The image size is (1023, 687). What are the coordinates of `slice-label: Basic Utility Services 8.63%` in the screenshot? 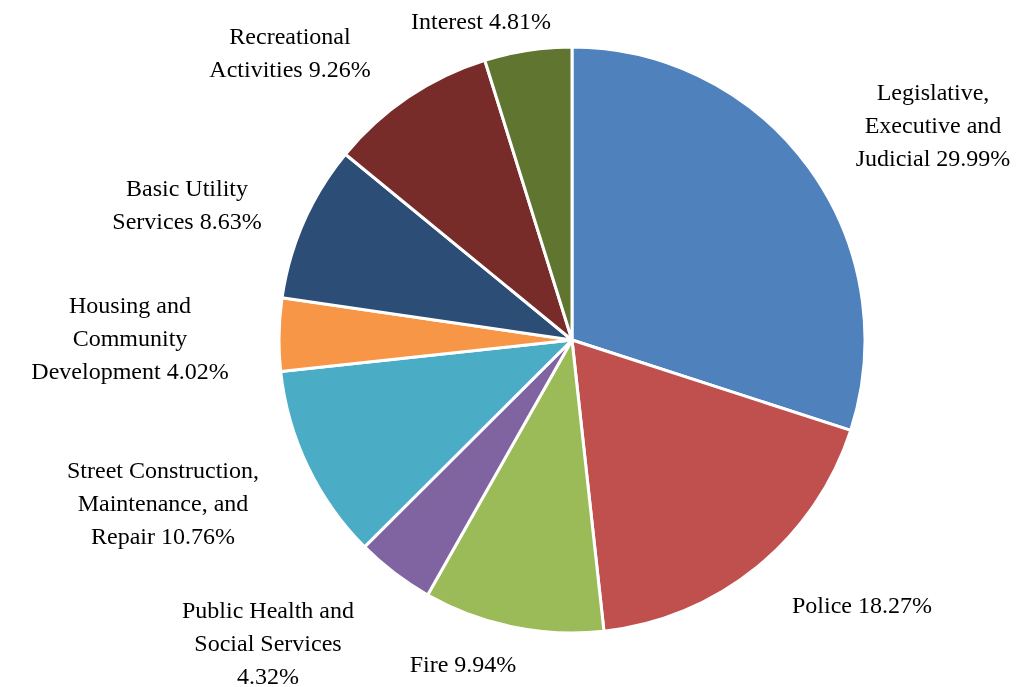 It's located at (187, 204).